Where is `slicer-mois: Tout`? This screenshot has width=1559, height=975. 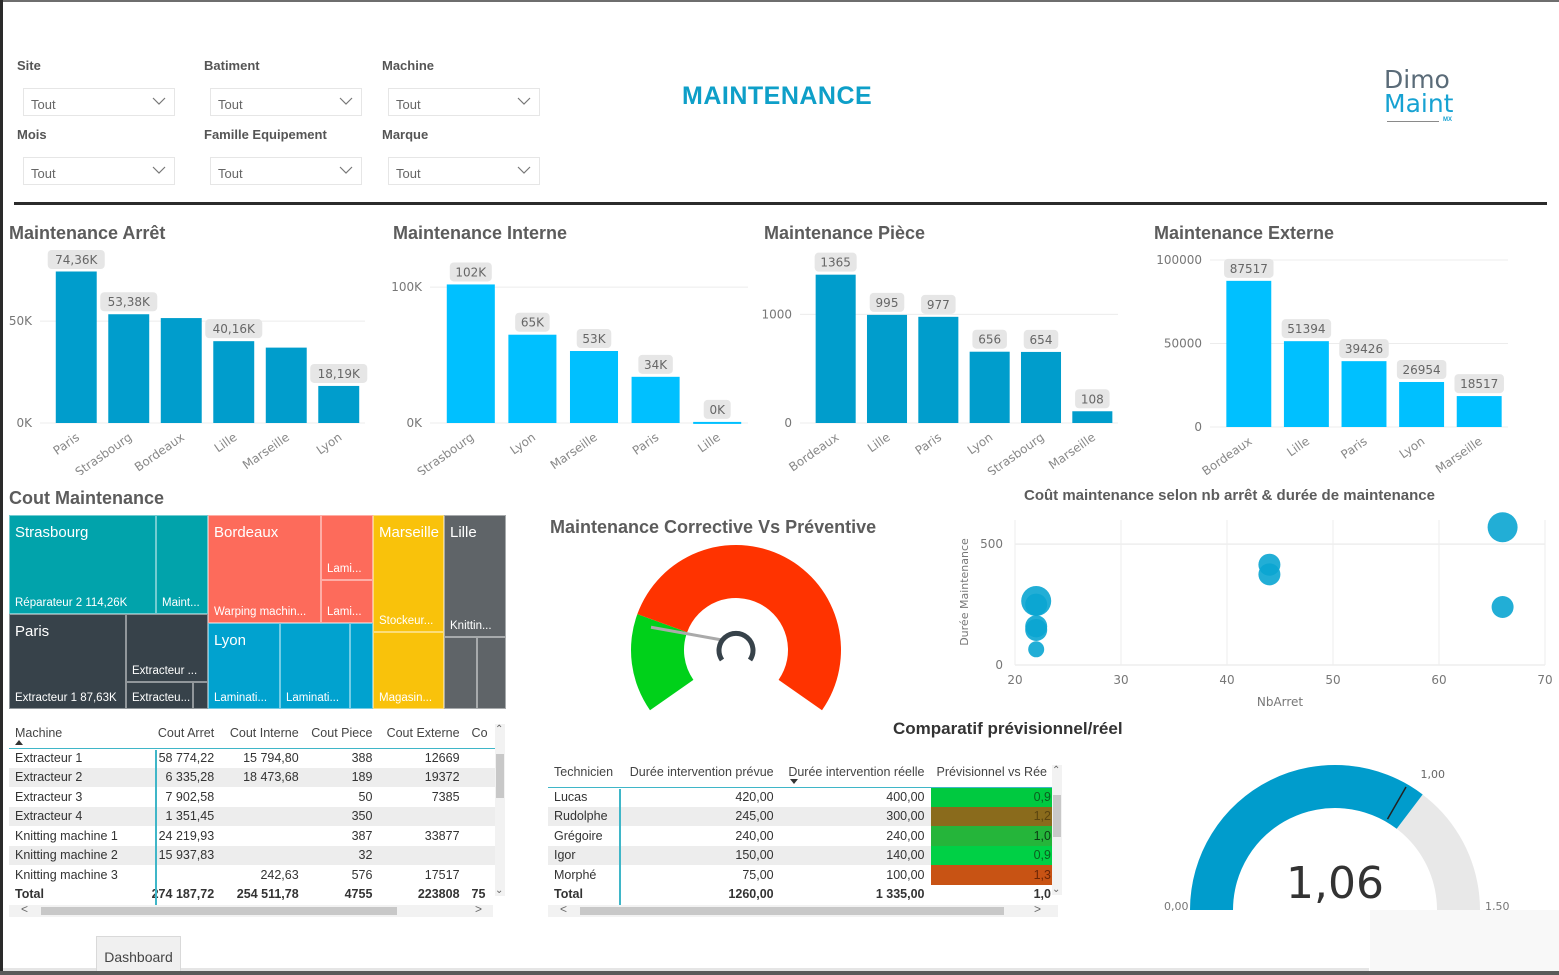
slicer-mois: Tout is located at coordinates (99, 171).